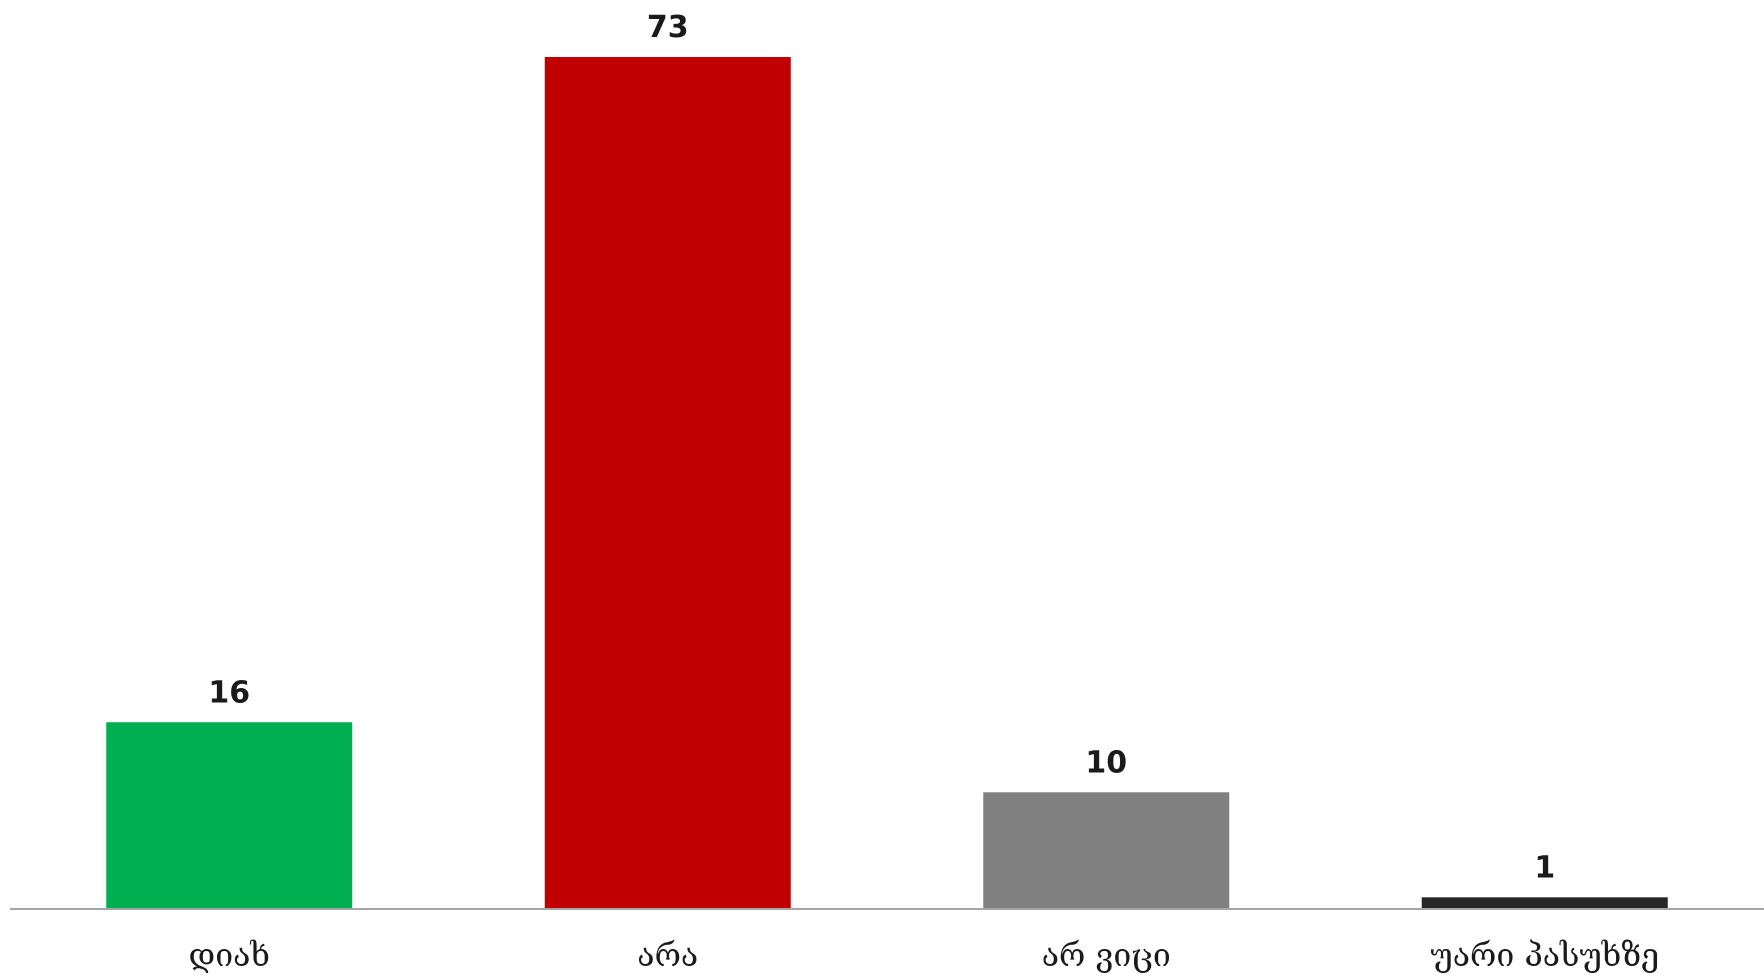 The width and height of the screenshot is (1764, 976). What do you see at coordinates (229, 692) in the screenshot?
I see `data-label-1: 16` at bounding box center [229, 692].